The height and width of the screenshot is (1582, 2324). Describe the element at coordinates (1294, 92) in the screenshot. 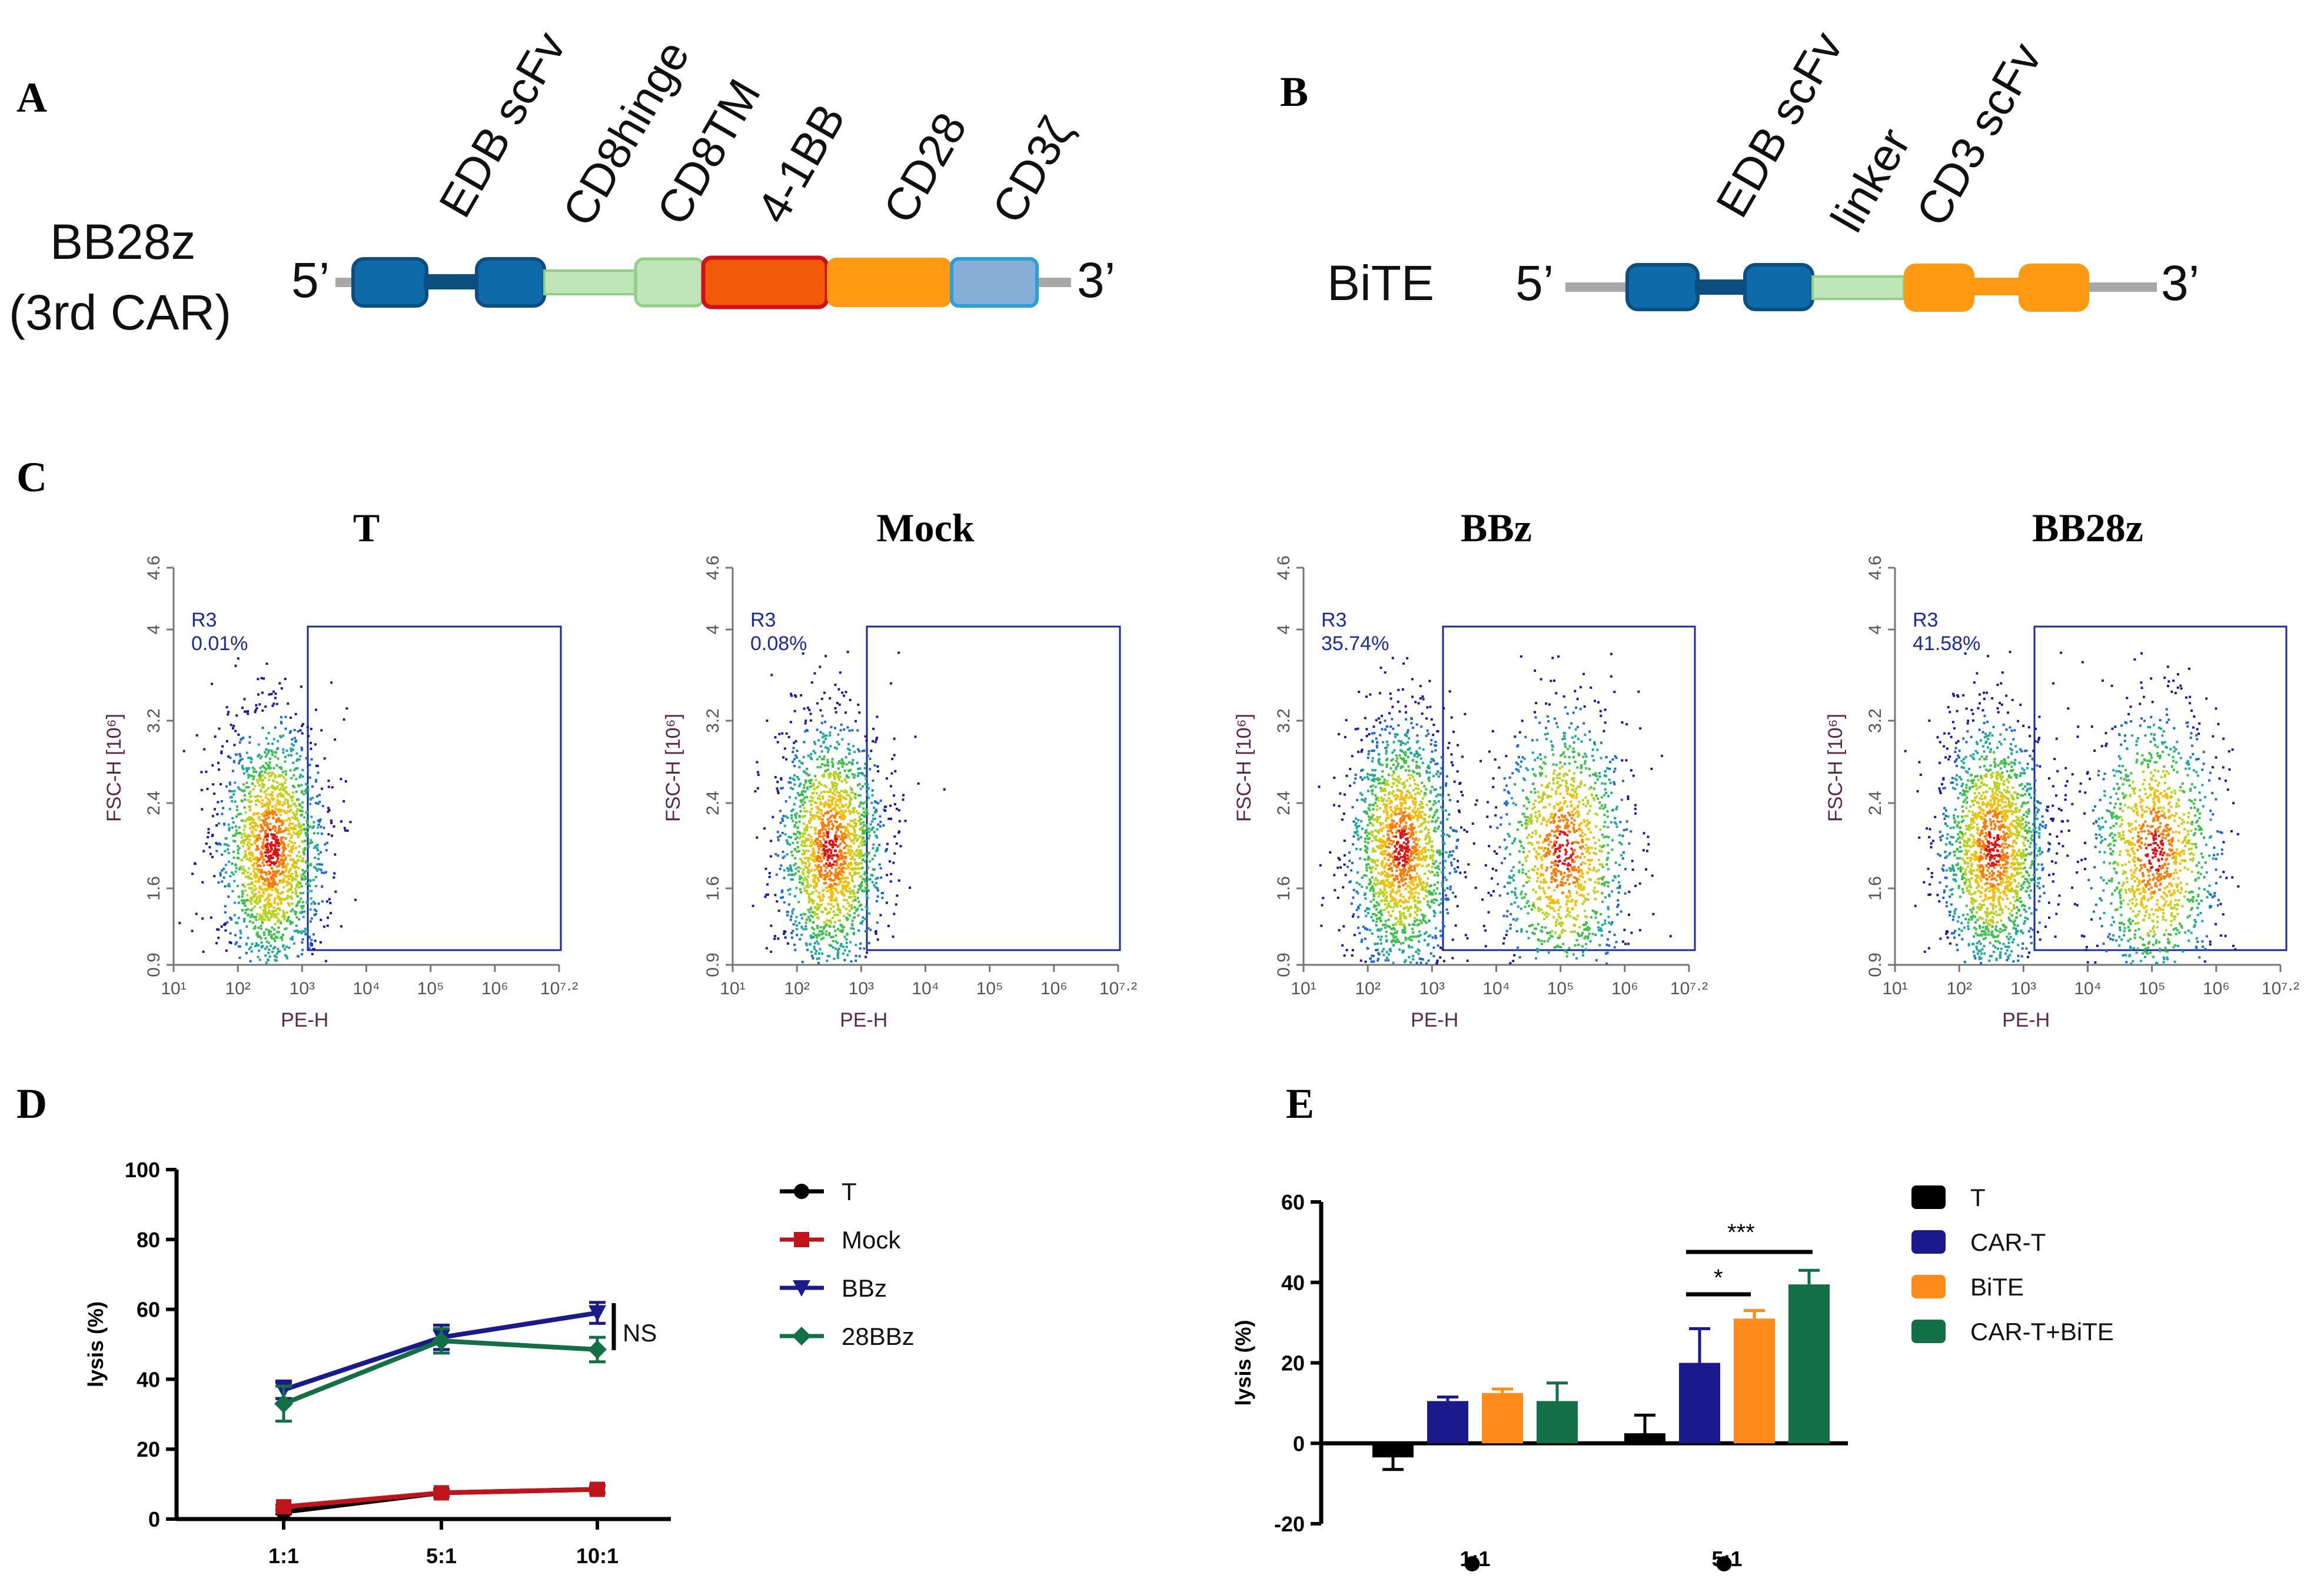

I see `panel-b-letter: B` at that location.